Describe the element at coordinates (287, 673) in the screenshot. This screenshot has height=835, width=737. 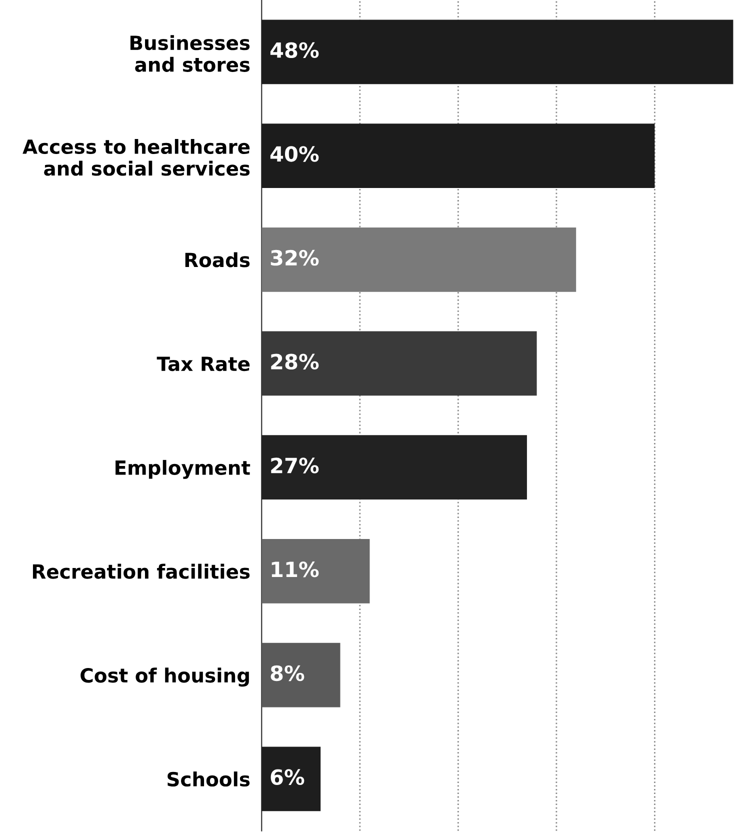
I see `data-label: 8%` at that location.